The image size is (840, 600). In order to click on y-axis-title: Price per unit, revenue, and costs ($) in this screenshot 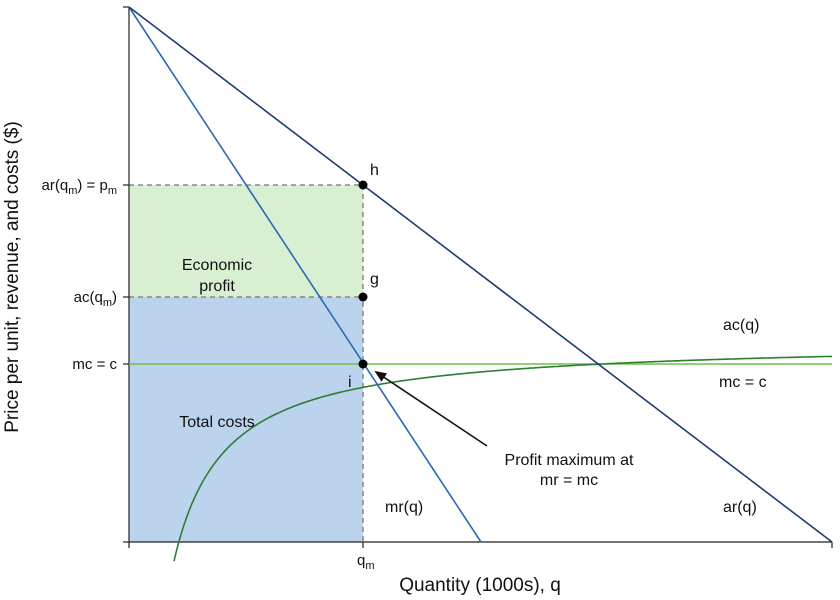, I will do `click(12, 277)`.